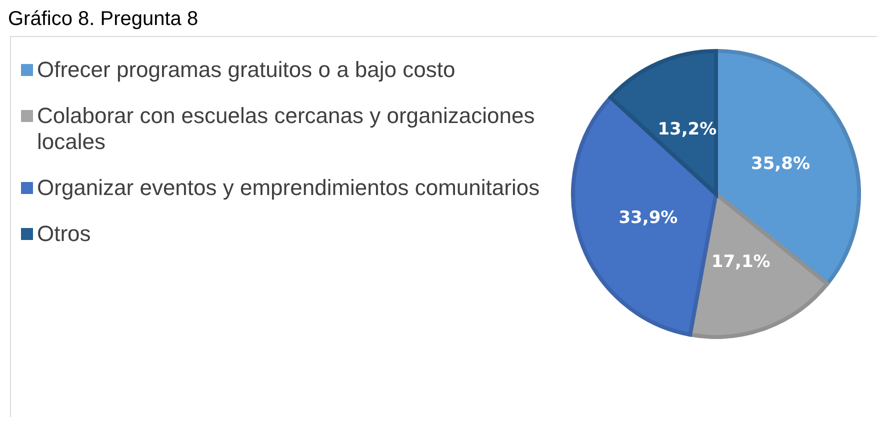 This screenshot has width=885, height=425. I want to click on pie-slice, so click(663, 122).